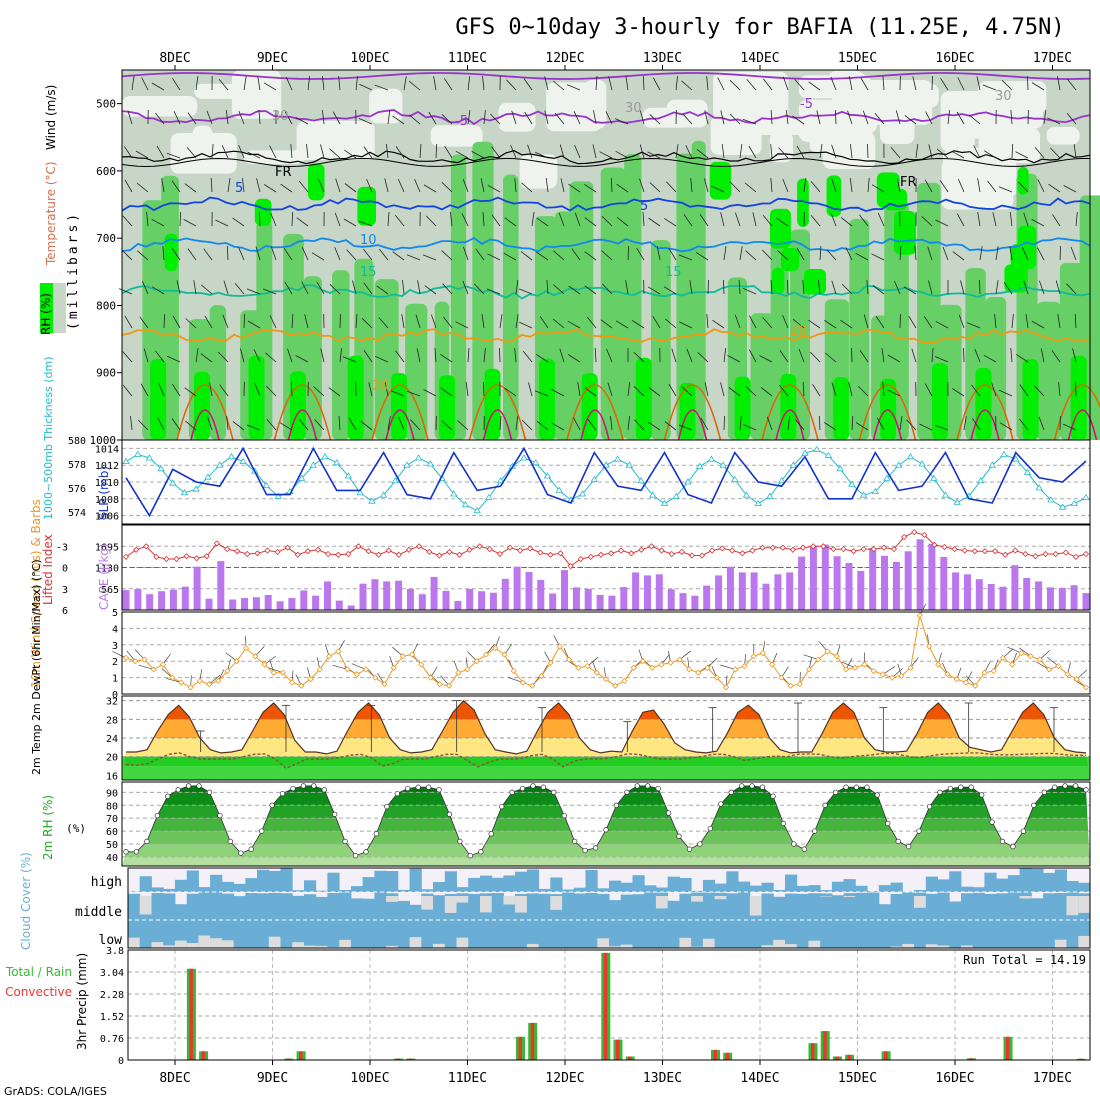 This screenshot has height=1100, width=1100. Describe the element at coordinates (48, 438) in the screenshot. I see `thickness-axis-label: 1000~500mb Thickness (dm)` at that location.